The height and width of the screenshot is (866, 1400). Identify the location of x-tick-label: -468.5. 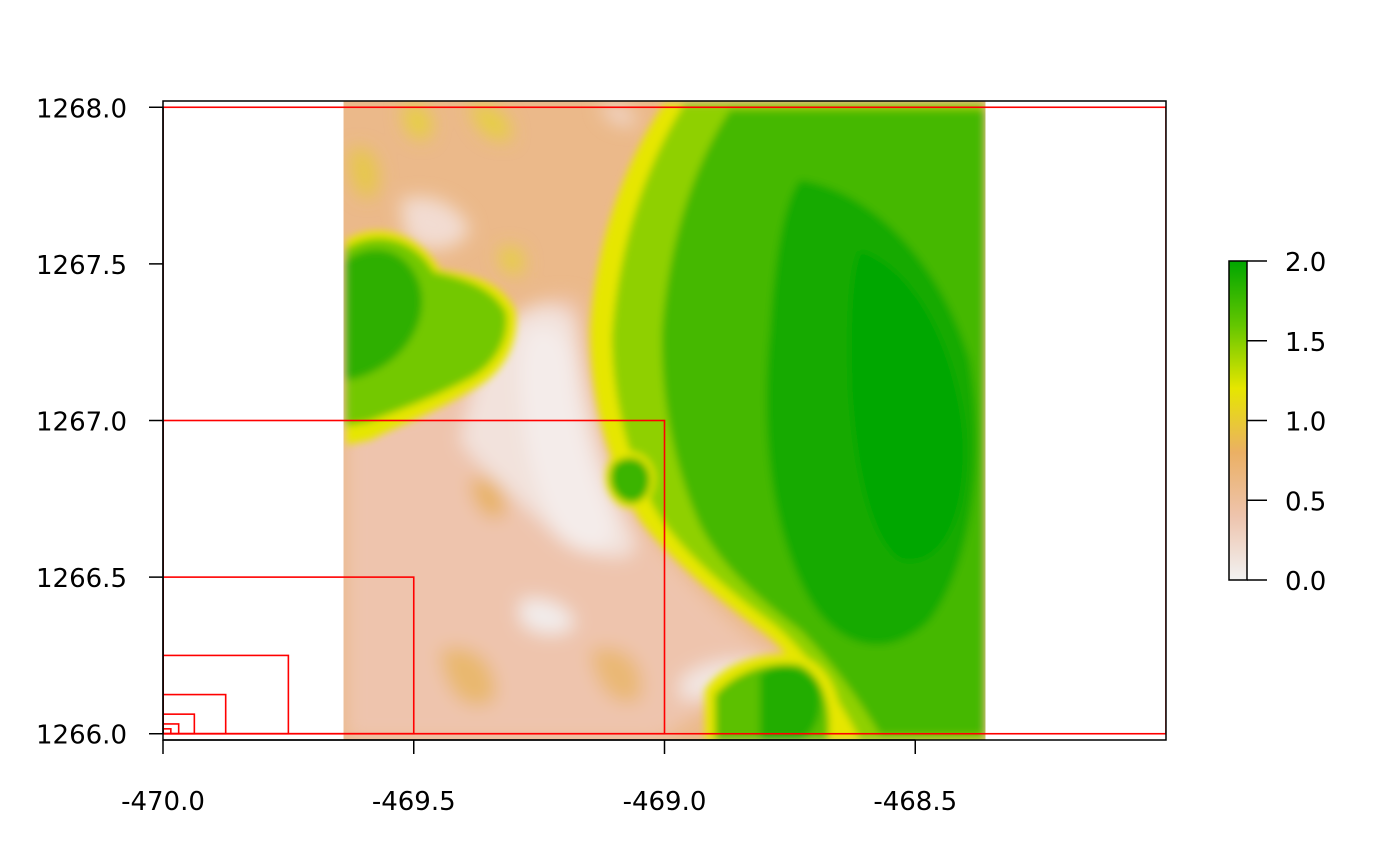
(915, 802).